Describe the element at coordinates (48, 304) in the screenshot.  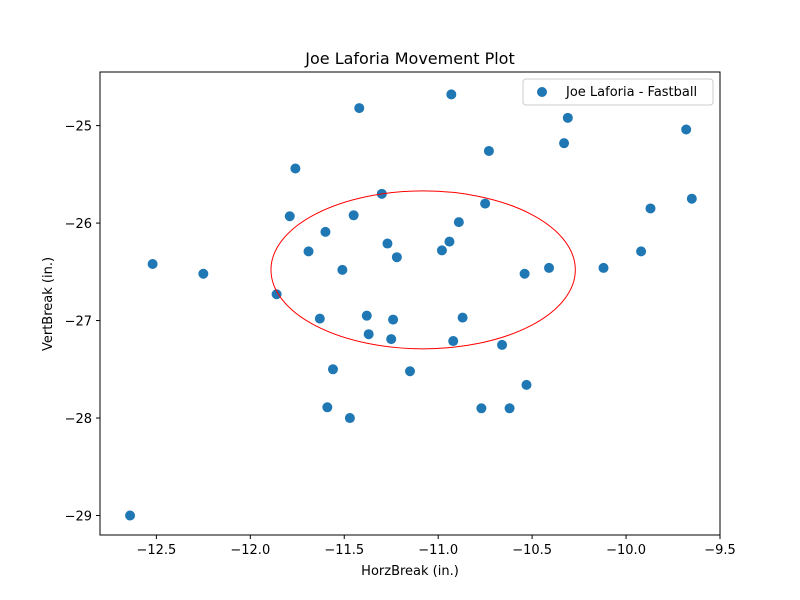
I see `y-axis-label: VertBreak (in.)` at that location.